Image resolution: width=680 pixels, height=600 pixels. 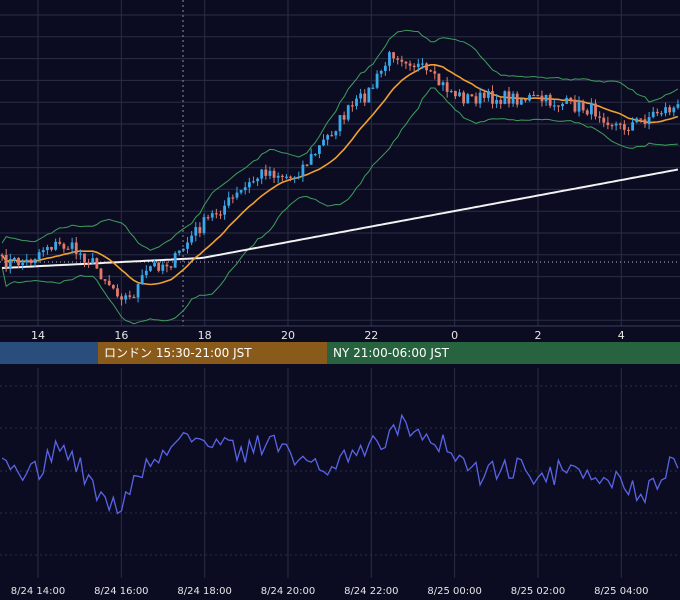 What do you see at coordinates (205, 335) in the screenshot?
I see `x-tick-label-top: 18` at bounding box center [205, 335].